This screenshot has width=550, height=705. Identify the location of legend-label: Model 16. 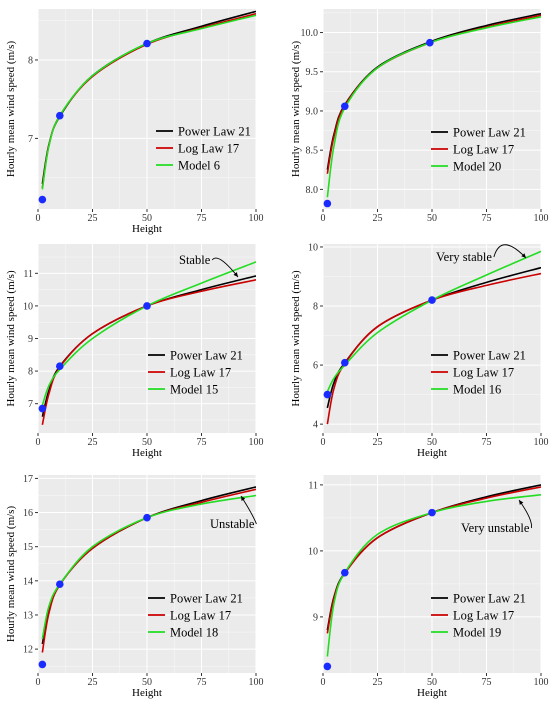
(477, 390).